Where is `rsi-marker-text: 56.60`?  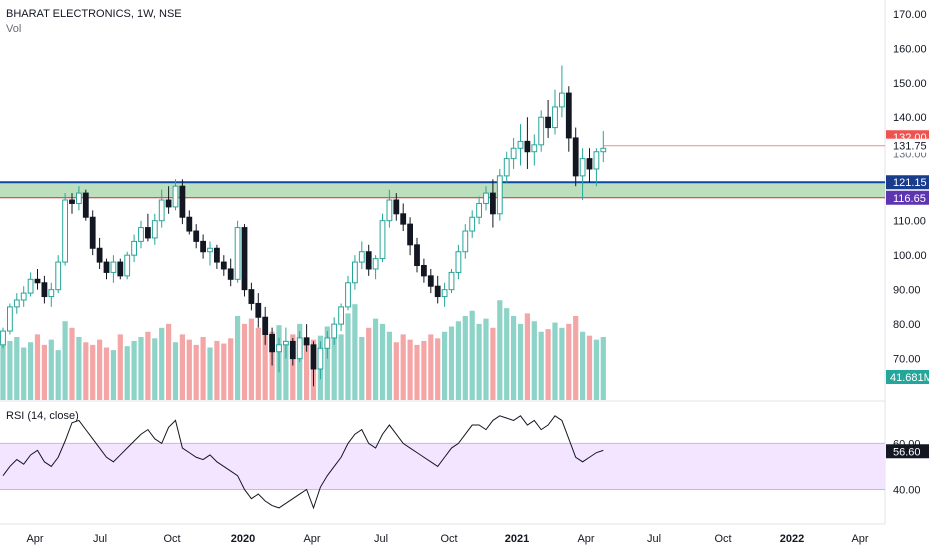 rsi-marker-text: 56.60 is located at coordinates (907, 452).